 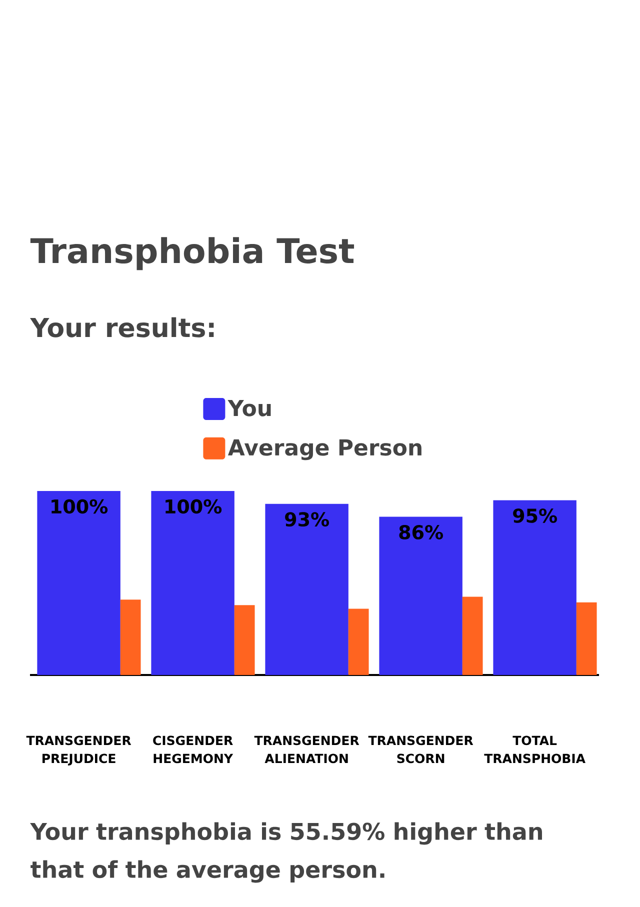 What do you see at coordinates (192, 253) in the screenshot?
I see `chart-title: Transphobia Test` at bounding box center [192, 253].